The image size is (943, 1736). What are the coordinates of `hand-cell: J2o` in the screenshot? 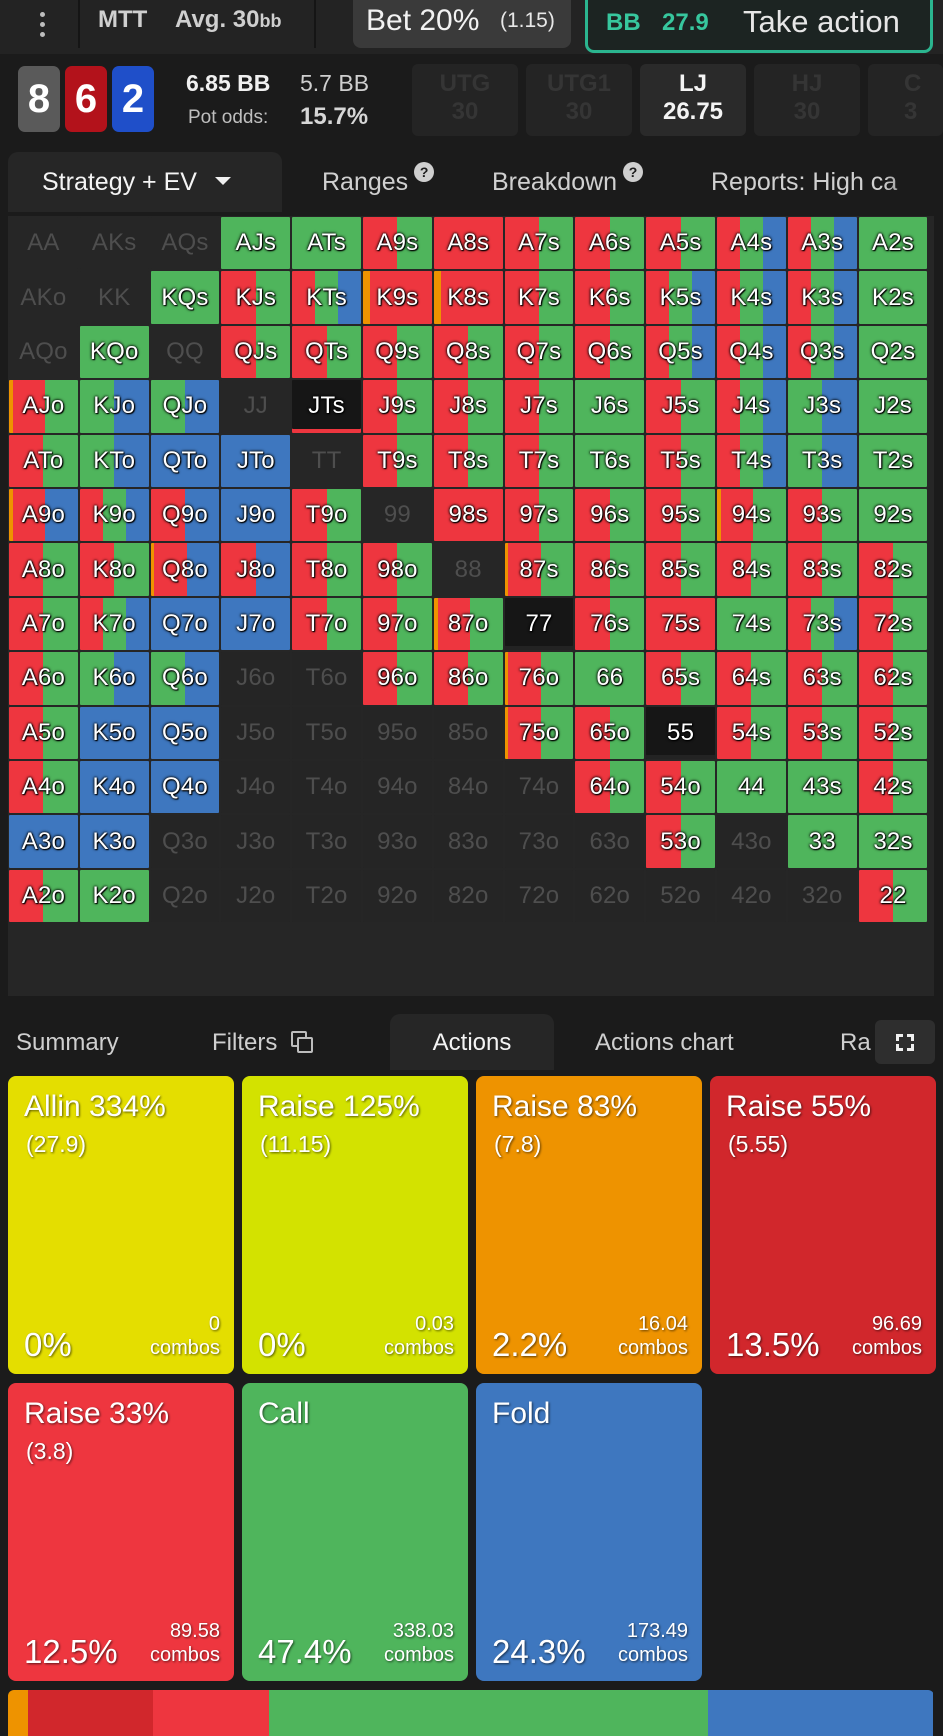 It's located at (256, 896).